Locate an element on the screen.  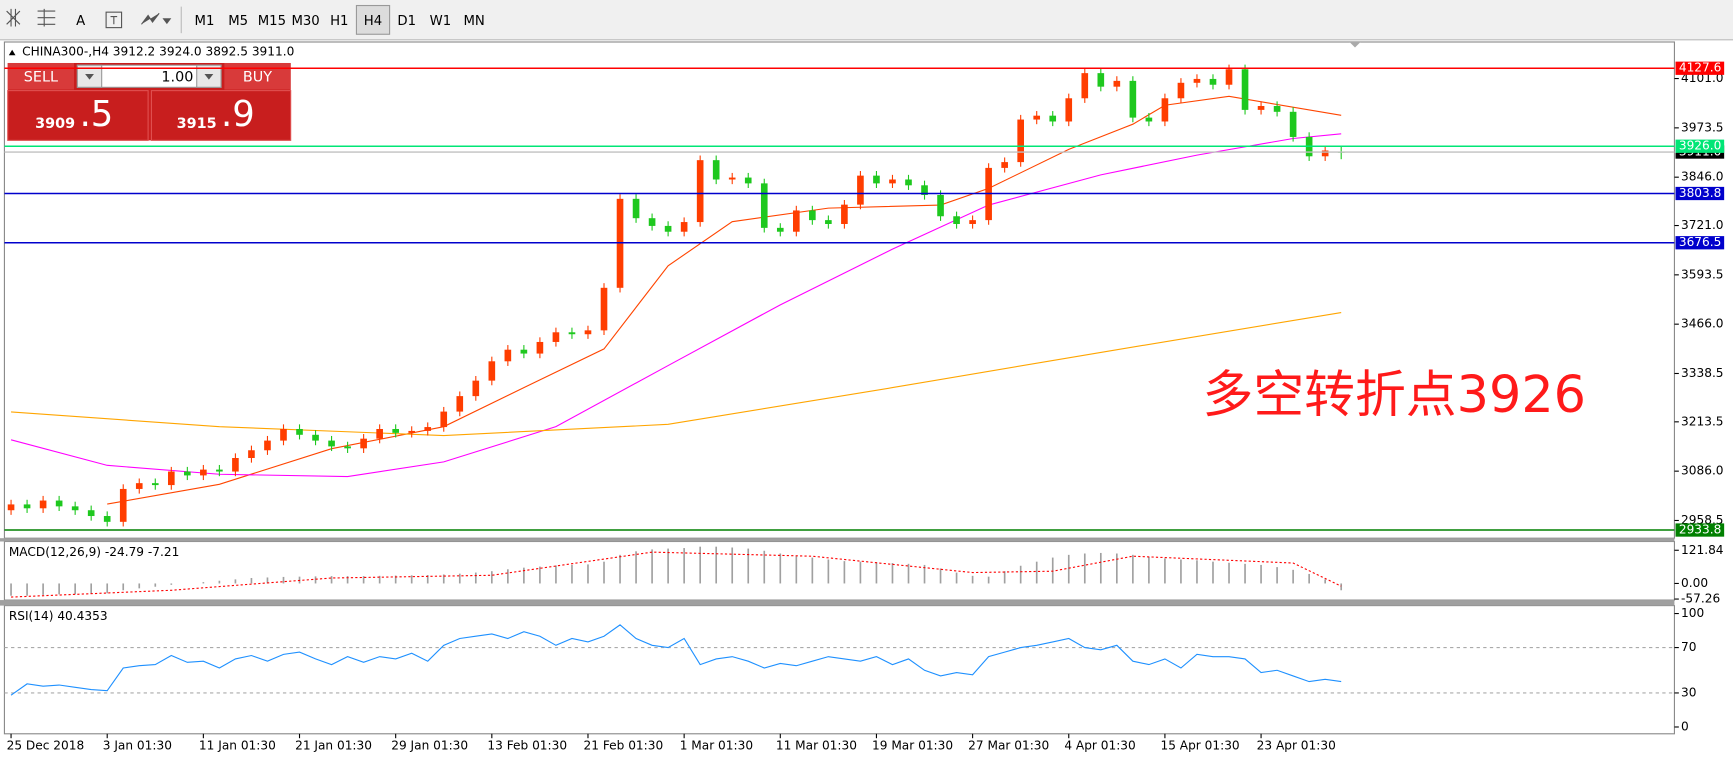
label-tool is located at coordinates (114, 20).